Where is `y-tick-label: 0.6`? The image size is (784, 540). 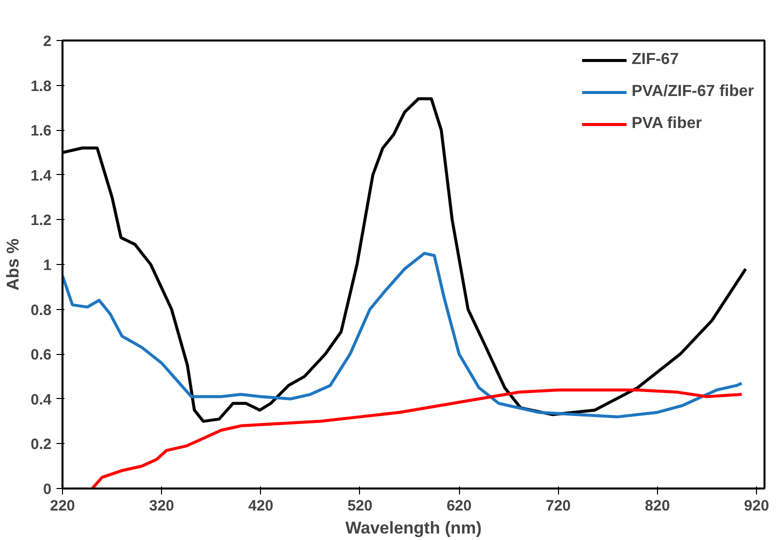
y-tick-label: 0.6 is located at coordinates (41, 355).